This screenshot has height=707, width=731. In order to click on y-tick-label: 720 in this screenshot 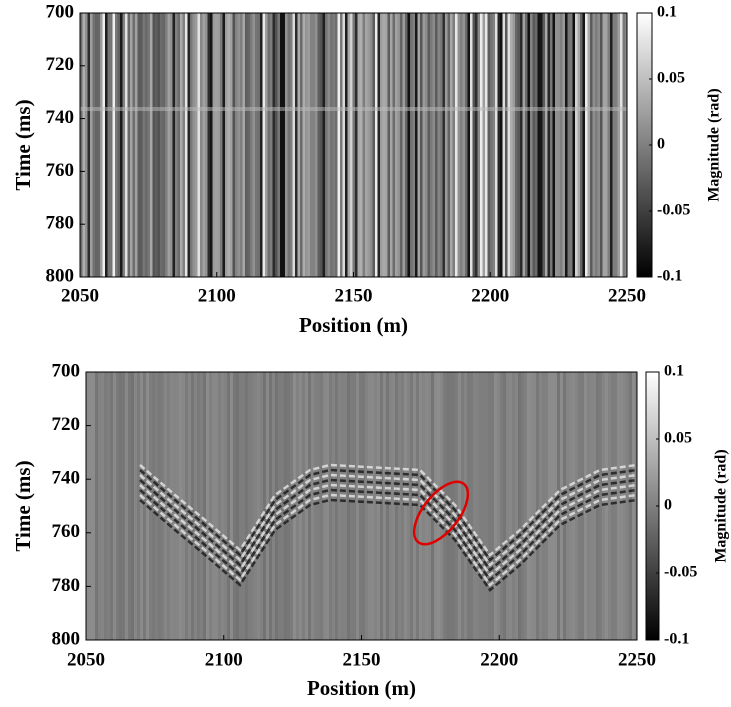, I will do `click(60, 64)`.